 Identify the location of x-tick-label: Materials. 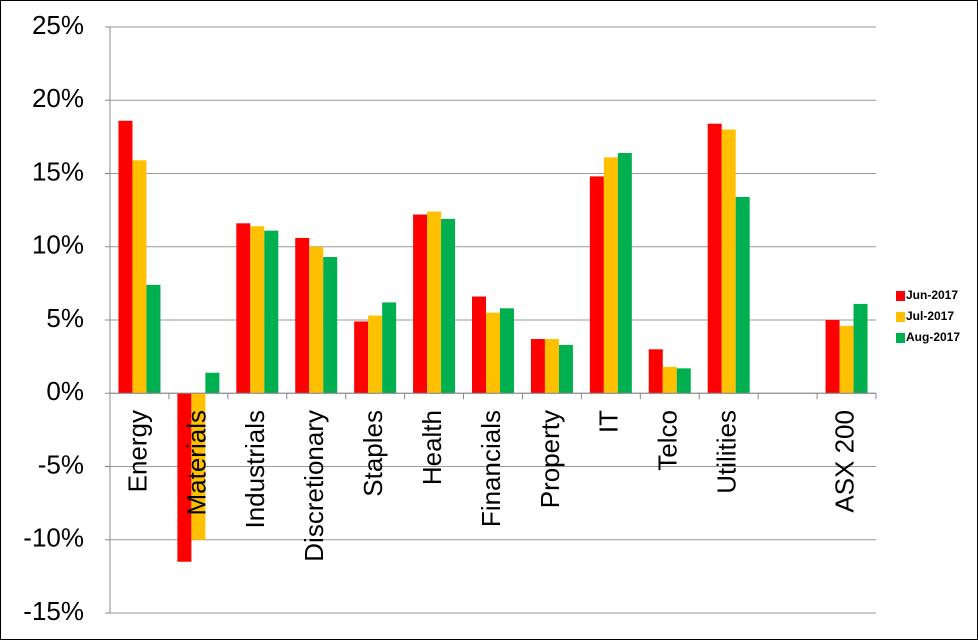
(196, 462).